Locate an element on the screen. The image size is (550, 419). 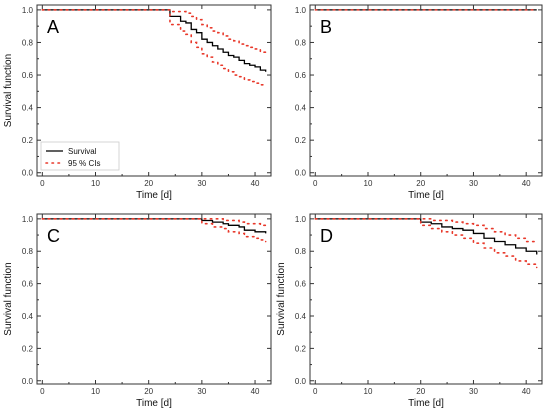
panel-letter: D is located at coordinates (326, 236).